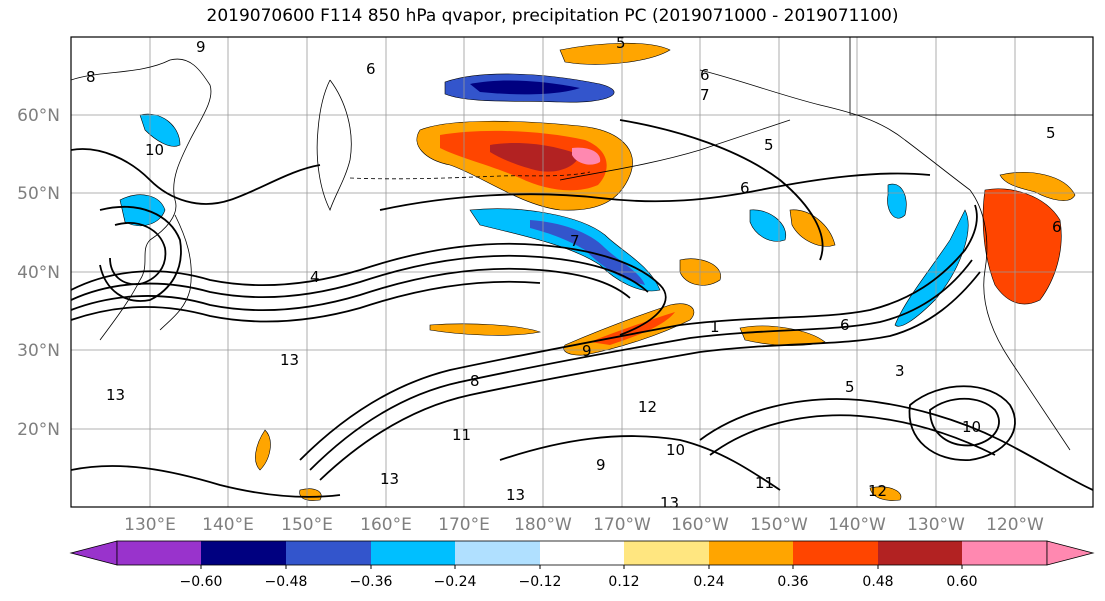 Image resolution: width=1105 pixels, height=601 pixels. Describe the element at coordinates (206, 481) in the screenshot. I see `contour-south-west` at that location.